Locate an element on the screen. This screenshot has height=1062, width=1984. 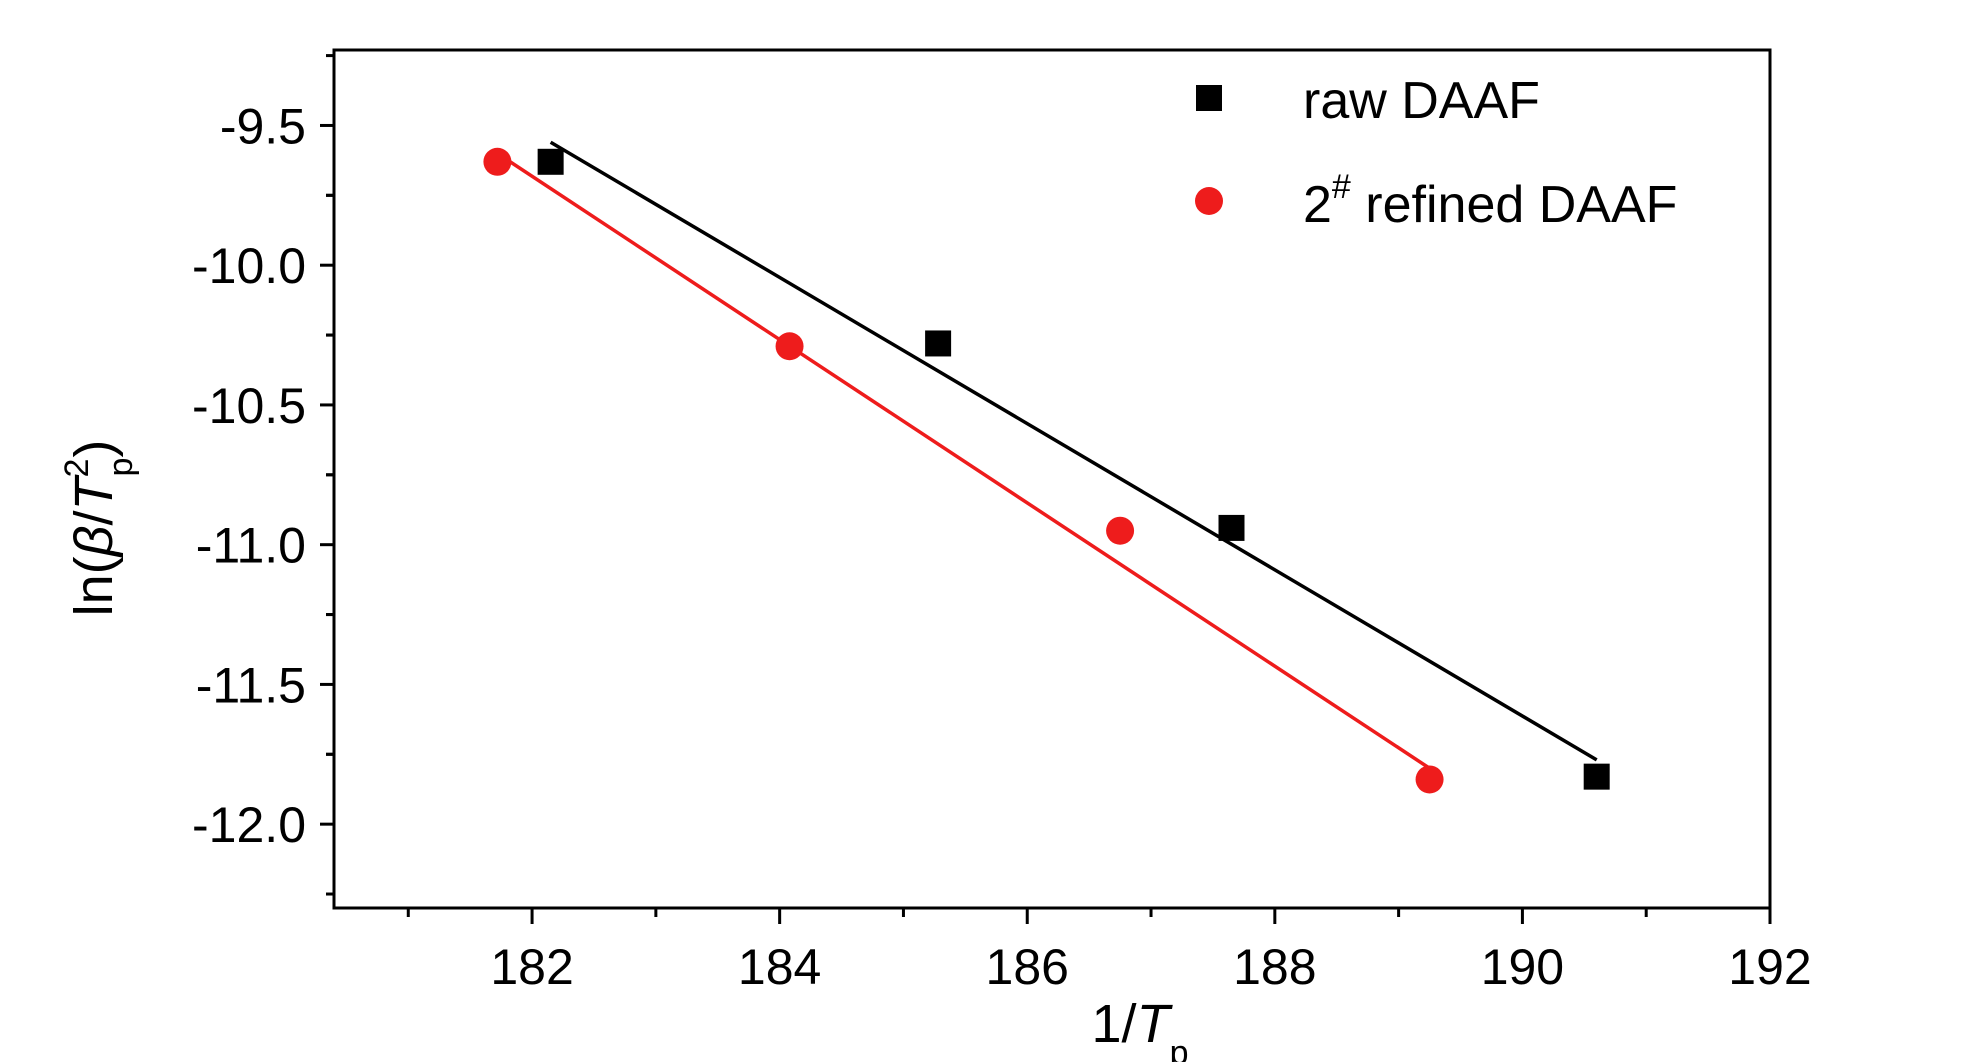
legend-label-refined-daaf: 2# refined DAAF is located at coordinates (1490, 201).